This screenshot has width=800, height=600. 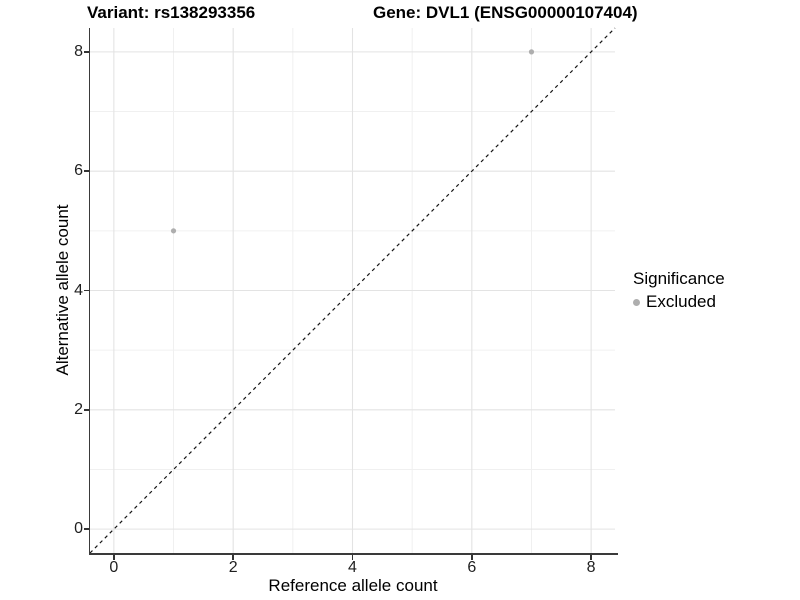 I want to click on y-tick-label: 6, so click(x=78, y=171).